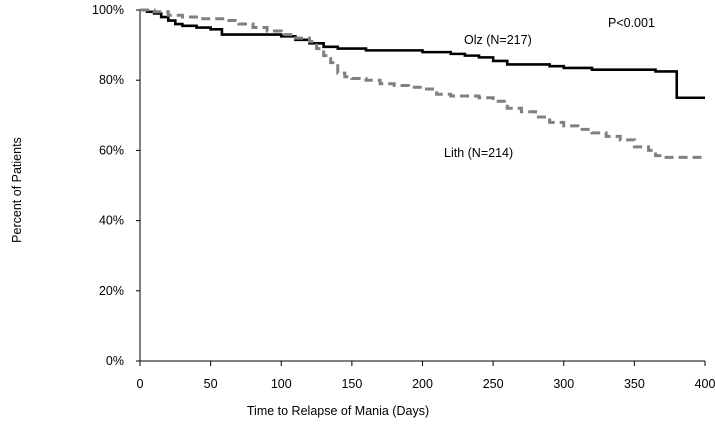  What do you see at coordinates (351, 384) in the screenshot?
I see `x-tick-label: 150` at bounding box center [351, 384].